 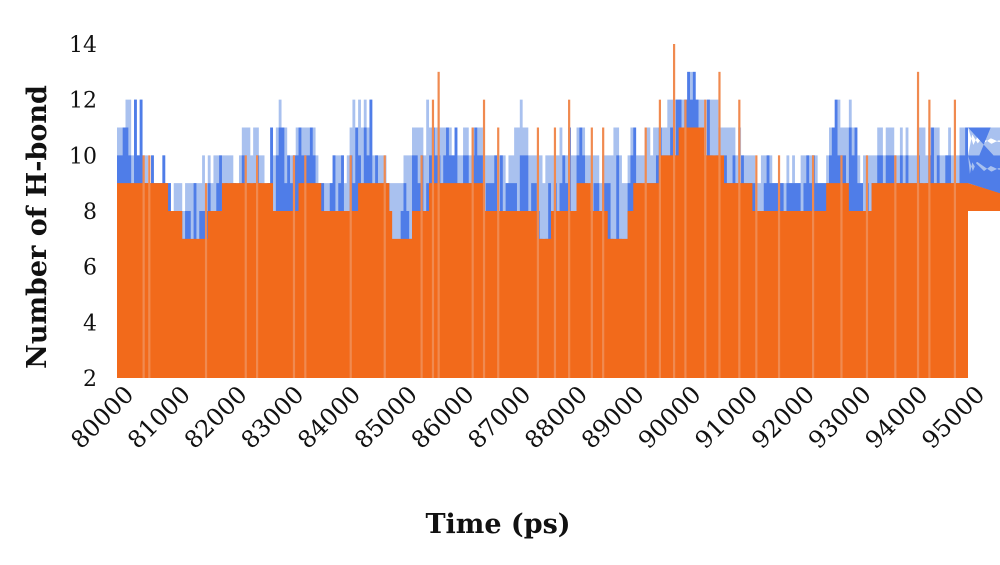 What do you see at coordinates (83, 45) in the screenshot?
I see `y-tick-label: 14` at bounding box center [83, 45].